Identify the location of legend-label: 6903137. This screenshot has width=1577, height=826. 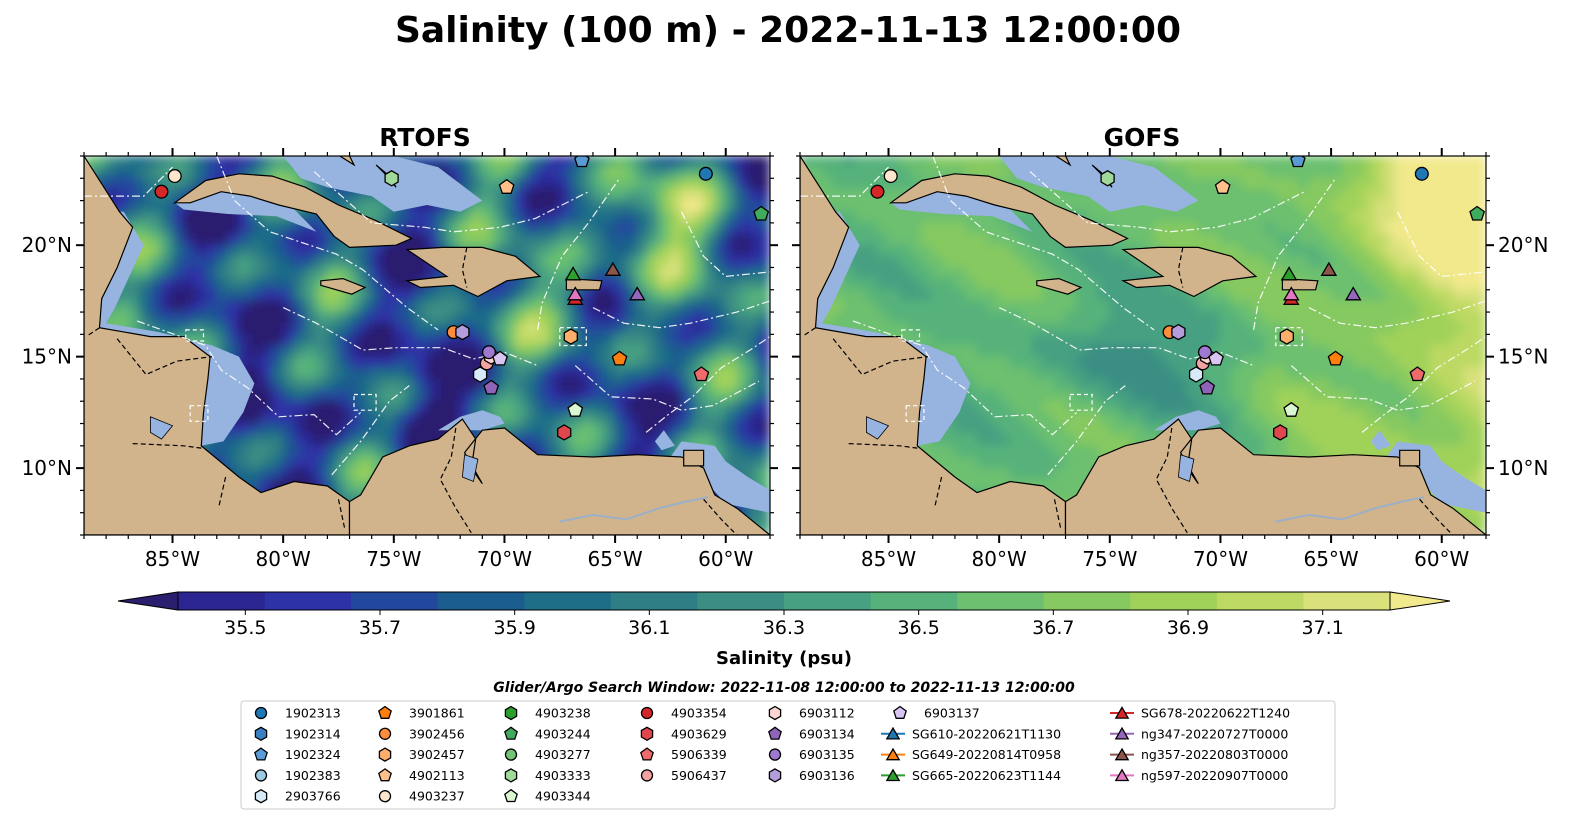
(952, 713).